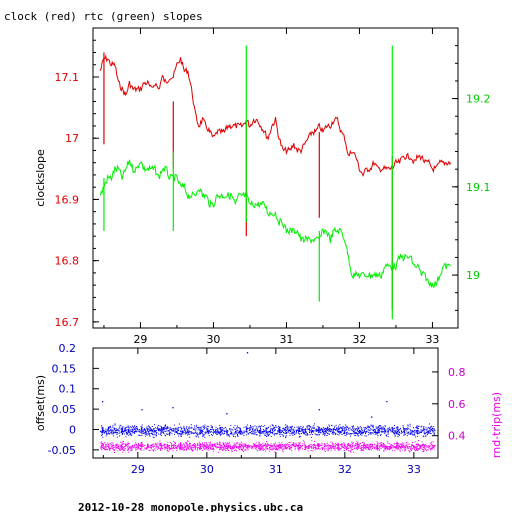  What do you see at coordinates (72, 429) in the screenshot?
I see `bottom-ytick-left-label-0: 0` at bounding box center [72, 429].